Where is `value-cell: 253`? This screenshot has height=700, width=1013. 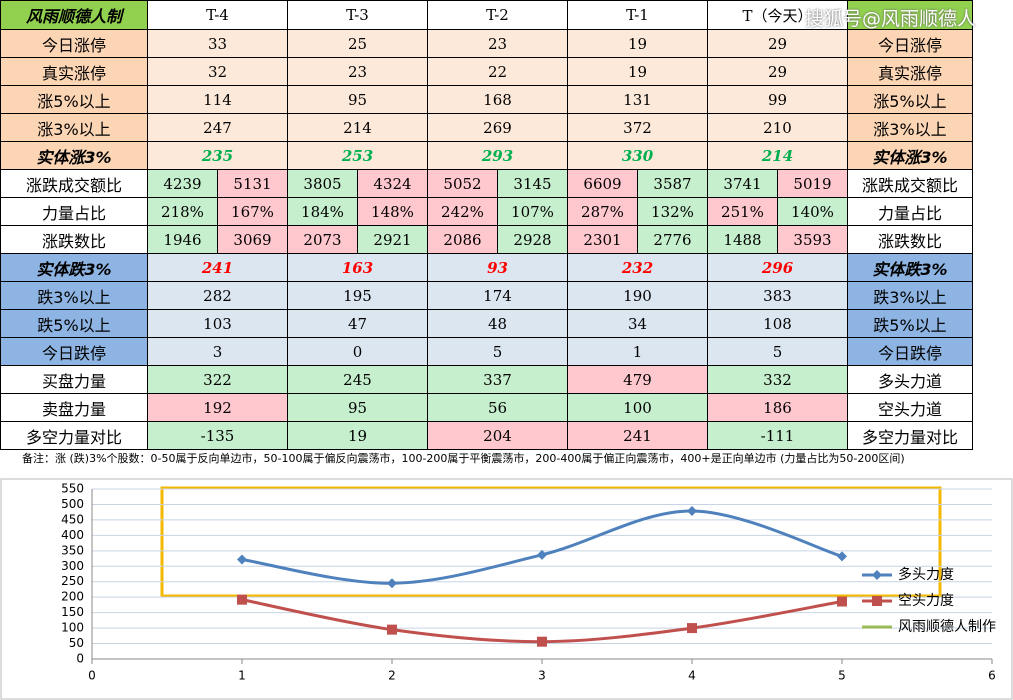
value-cell: 253 is located at coordinates (358, 156).